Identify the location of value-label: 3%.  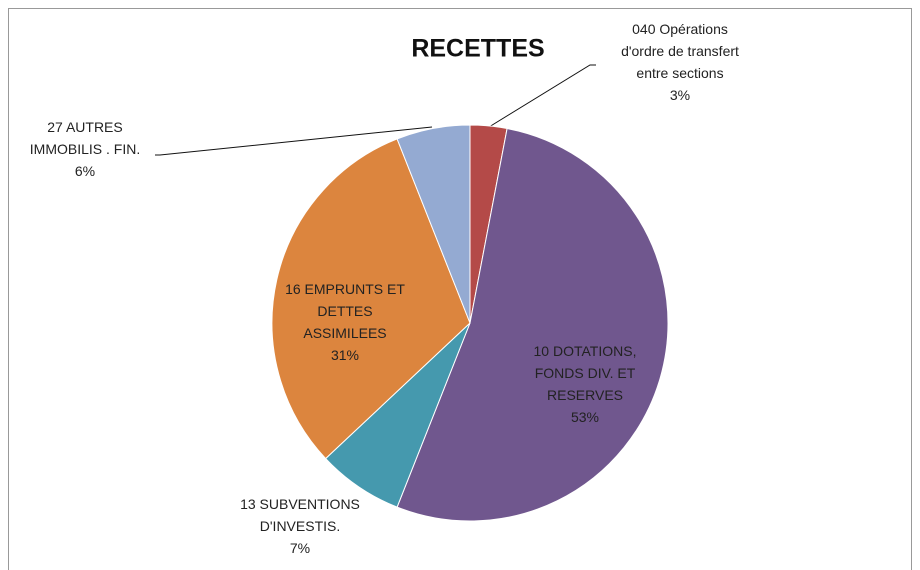
(680, 95).